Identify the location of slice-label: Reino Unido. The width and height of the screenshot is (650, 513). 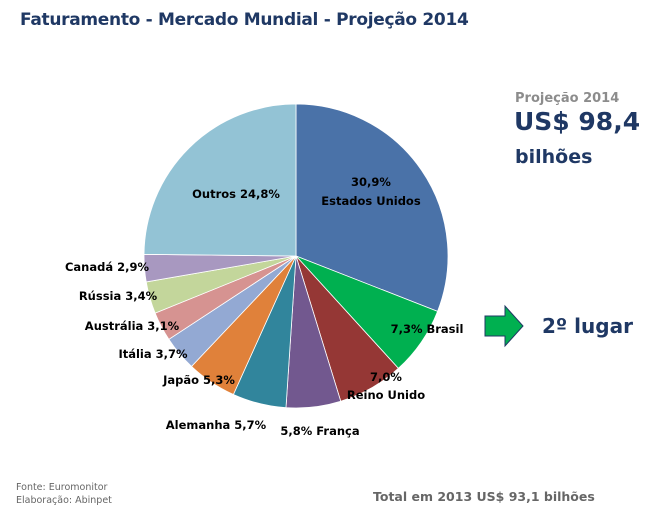
(386, 395).